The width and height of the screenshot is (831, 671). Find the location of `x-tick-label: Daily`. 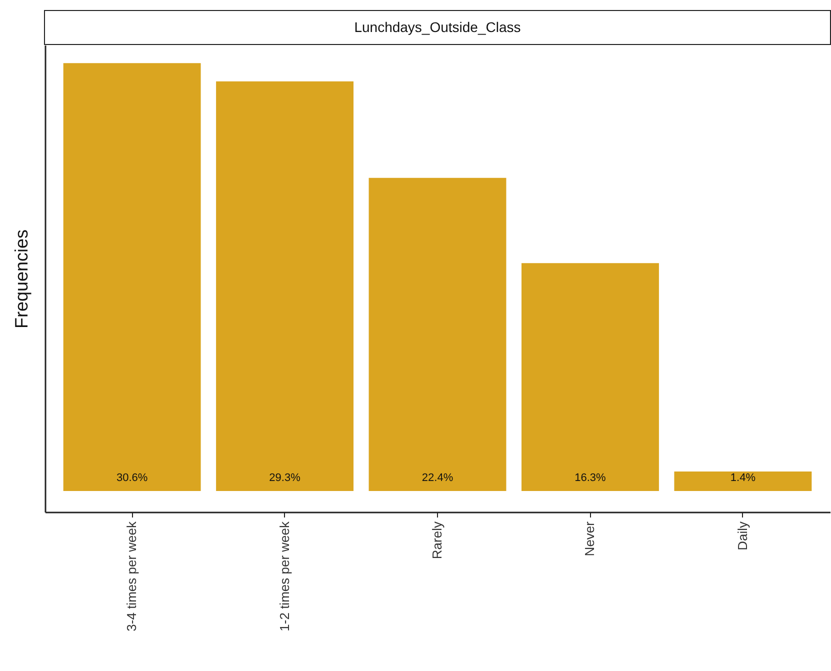

x-tick-label: Daily is located at coordinates (742, 535).